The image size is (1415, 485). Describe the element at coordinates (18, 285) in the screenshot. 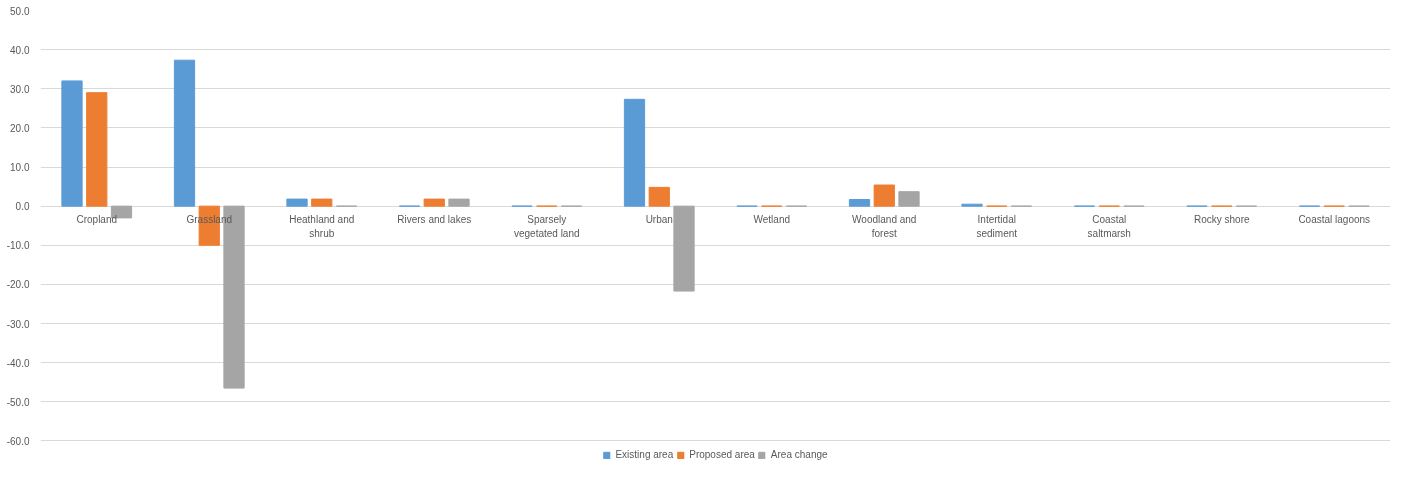

I see `y-tick-label: -20.0` at that location.